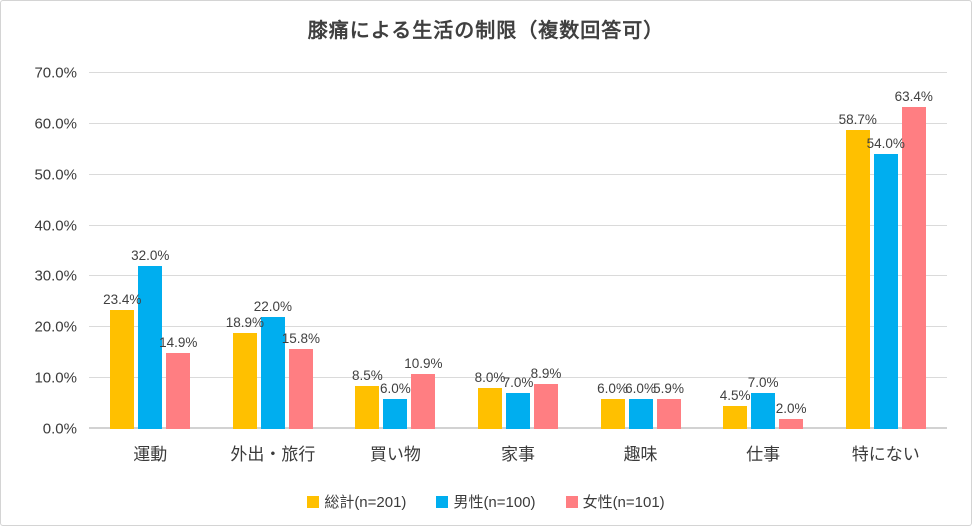  Describe the element at coordinates (300, 338) in the screenshot. I see `bar-value-label: 15.8%` at that location.